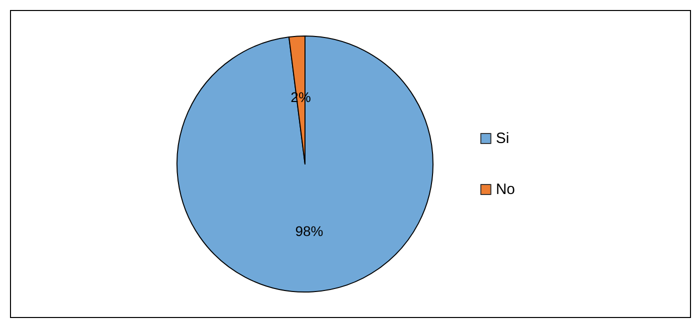  What do you see at coordinates (309, 230) in the screenshot?
I see `data-label: 98%` at bounding box center [309, 230].